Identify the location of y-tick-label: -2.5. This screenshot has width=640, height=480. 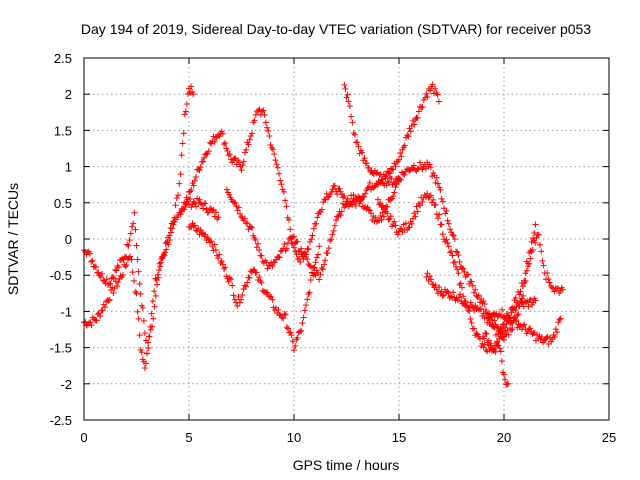
(61, 420).